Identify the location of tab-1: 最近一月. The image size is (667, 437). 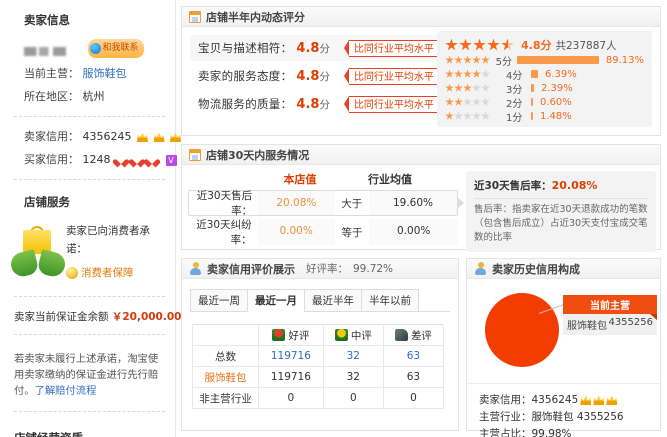
(276, 300).